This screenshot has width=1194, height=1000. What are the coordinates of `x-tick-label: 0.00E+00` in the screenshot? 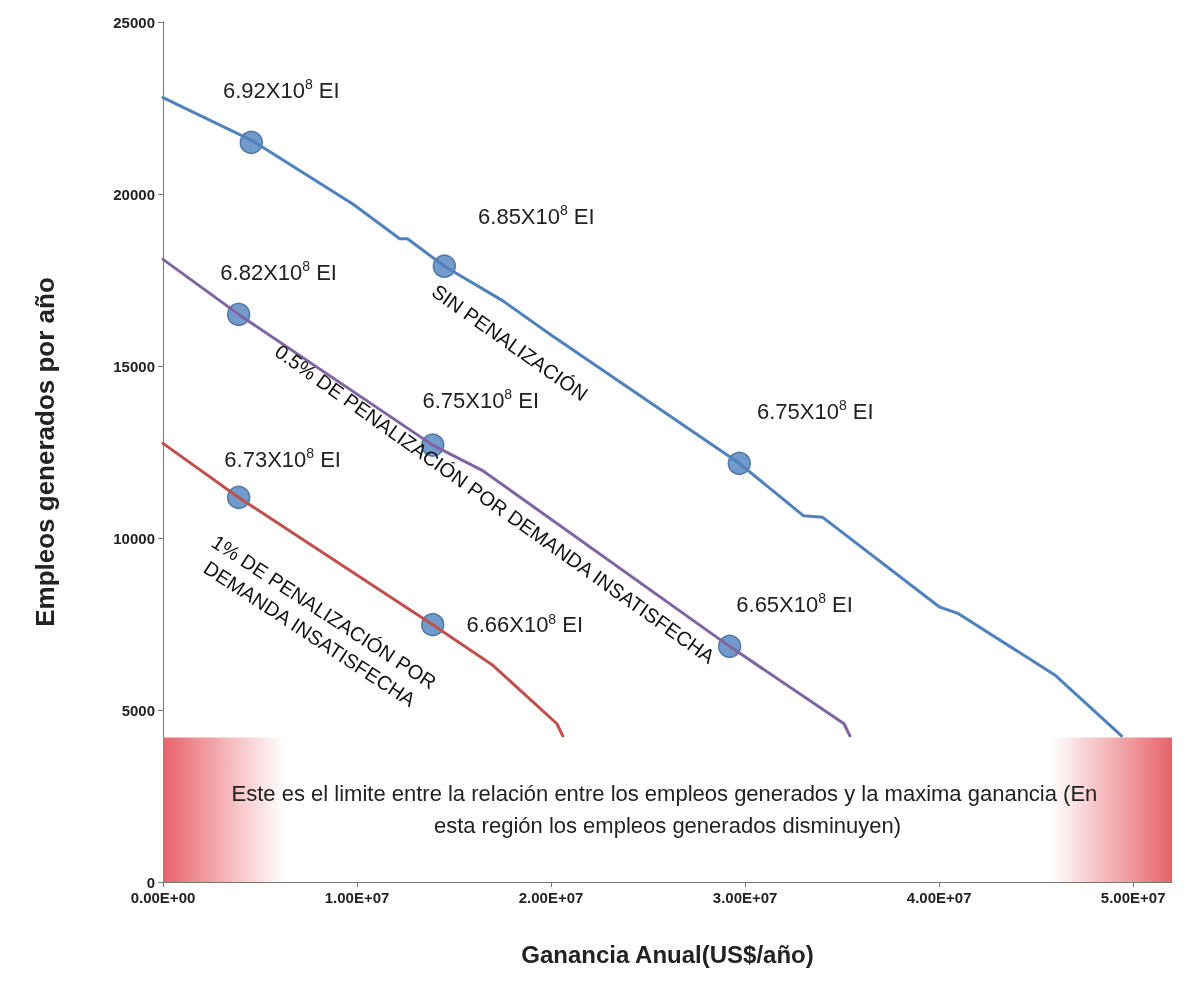 It's located at (163, 897).